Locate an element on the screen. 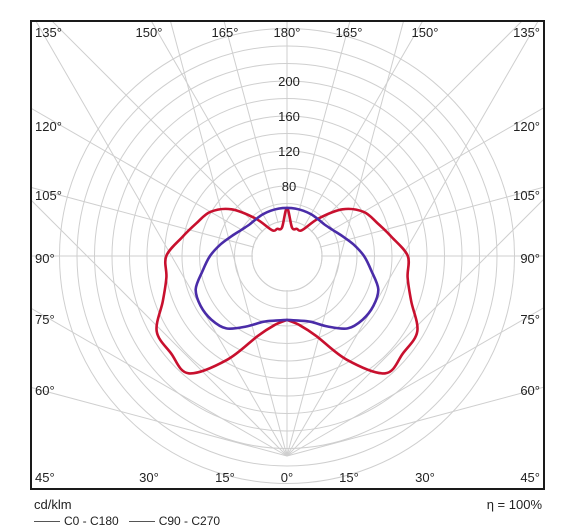 Image resolution: width=570 pixels, height=528 pixels. radial-tick-label: 80 is located at coordinates (289, 186).